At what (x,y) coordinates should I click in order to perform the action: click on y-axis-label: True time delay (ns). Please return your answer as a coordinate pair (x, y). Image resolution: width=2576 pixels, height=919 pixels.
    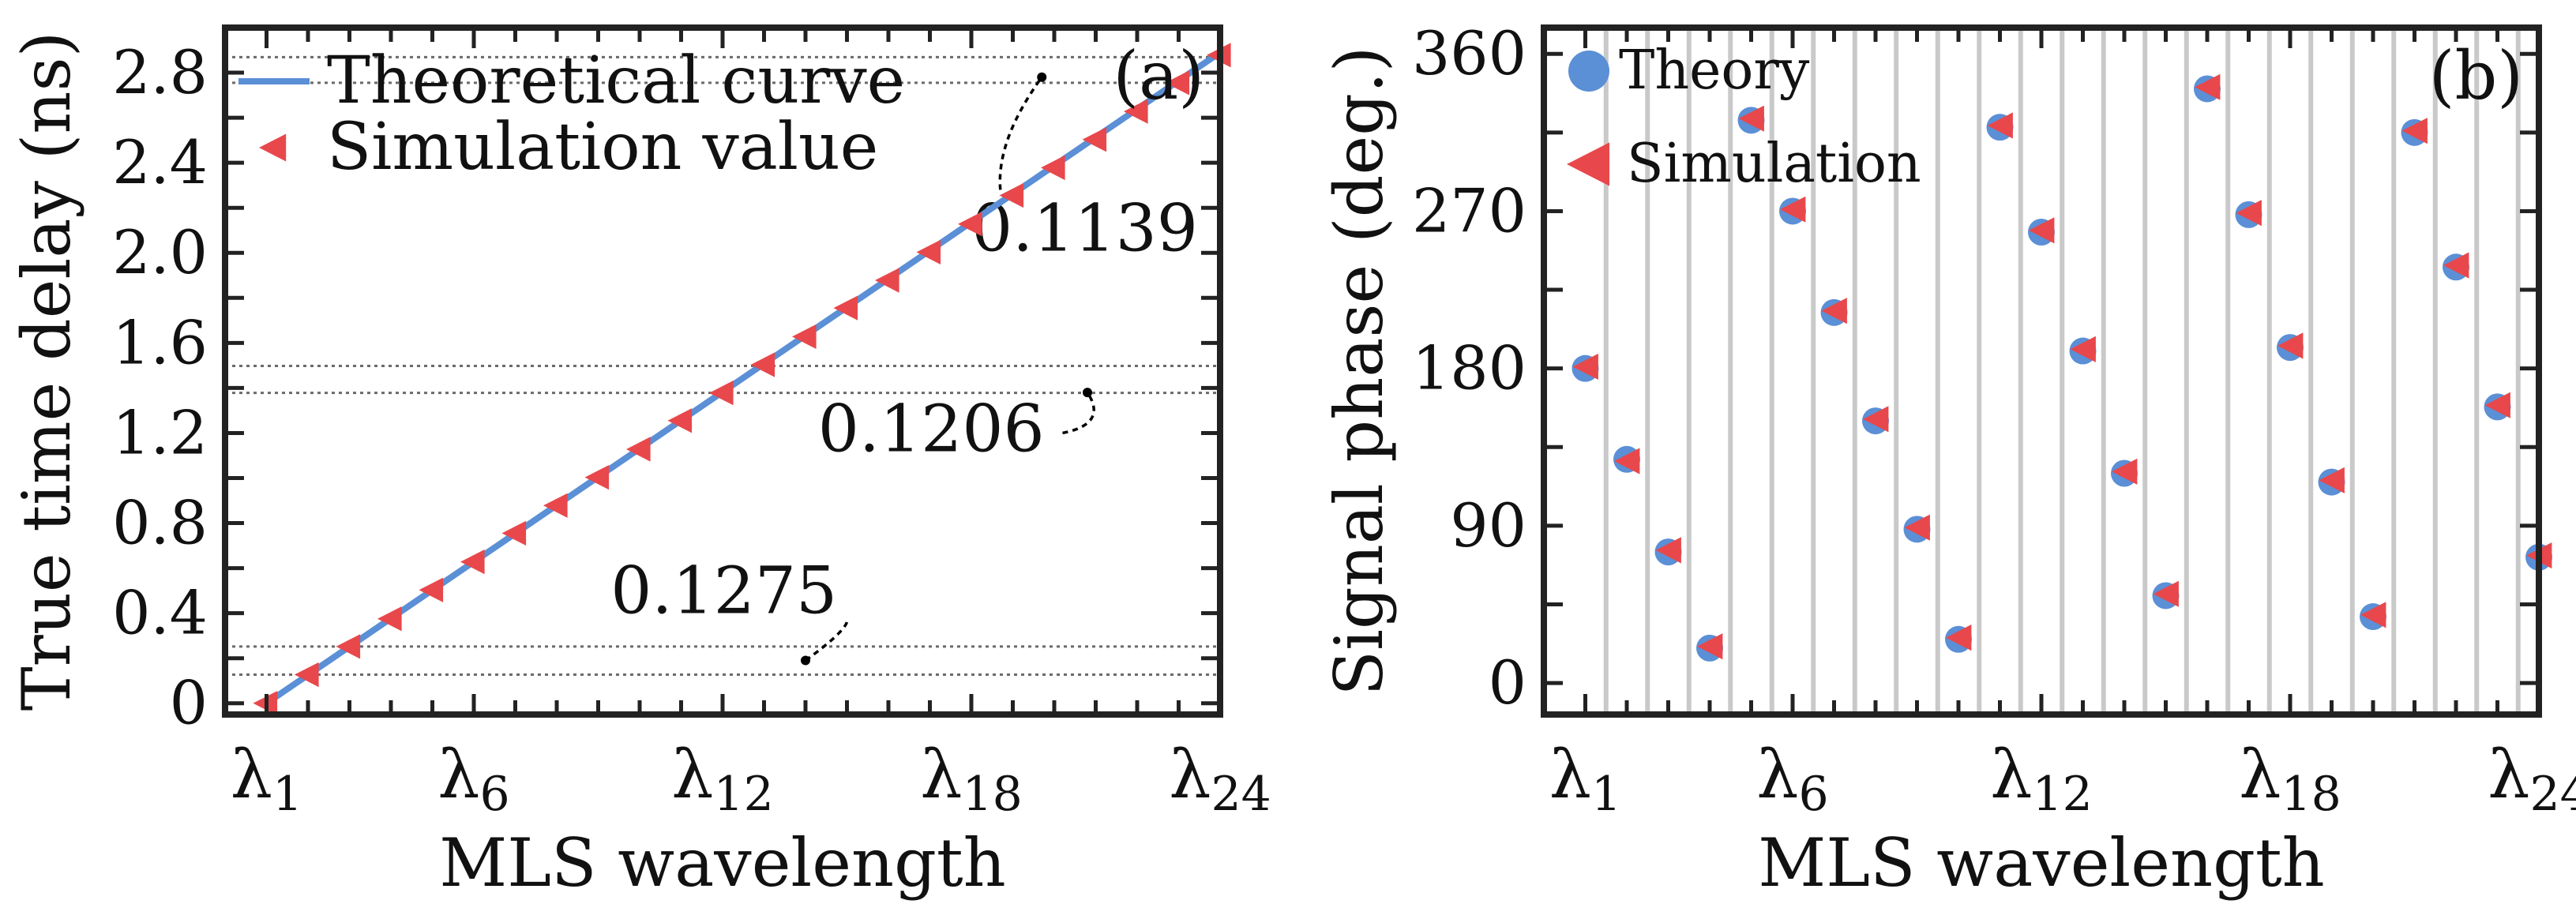
    Looking at the image, I should click on (46, 371).